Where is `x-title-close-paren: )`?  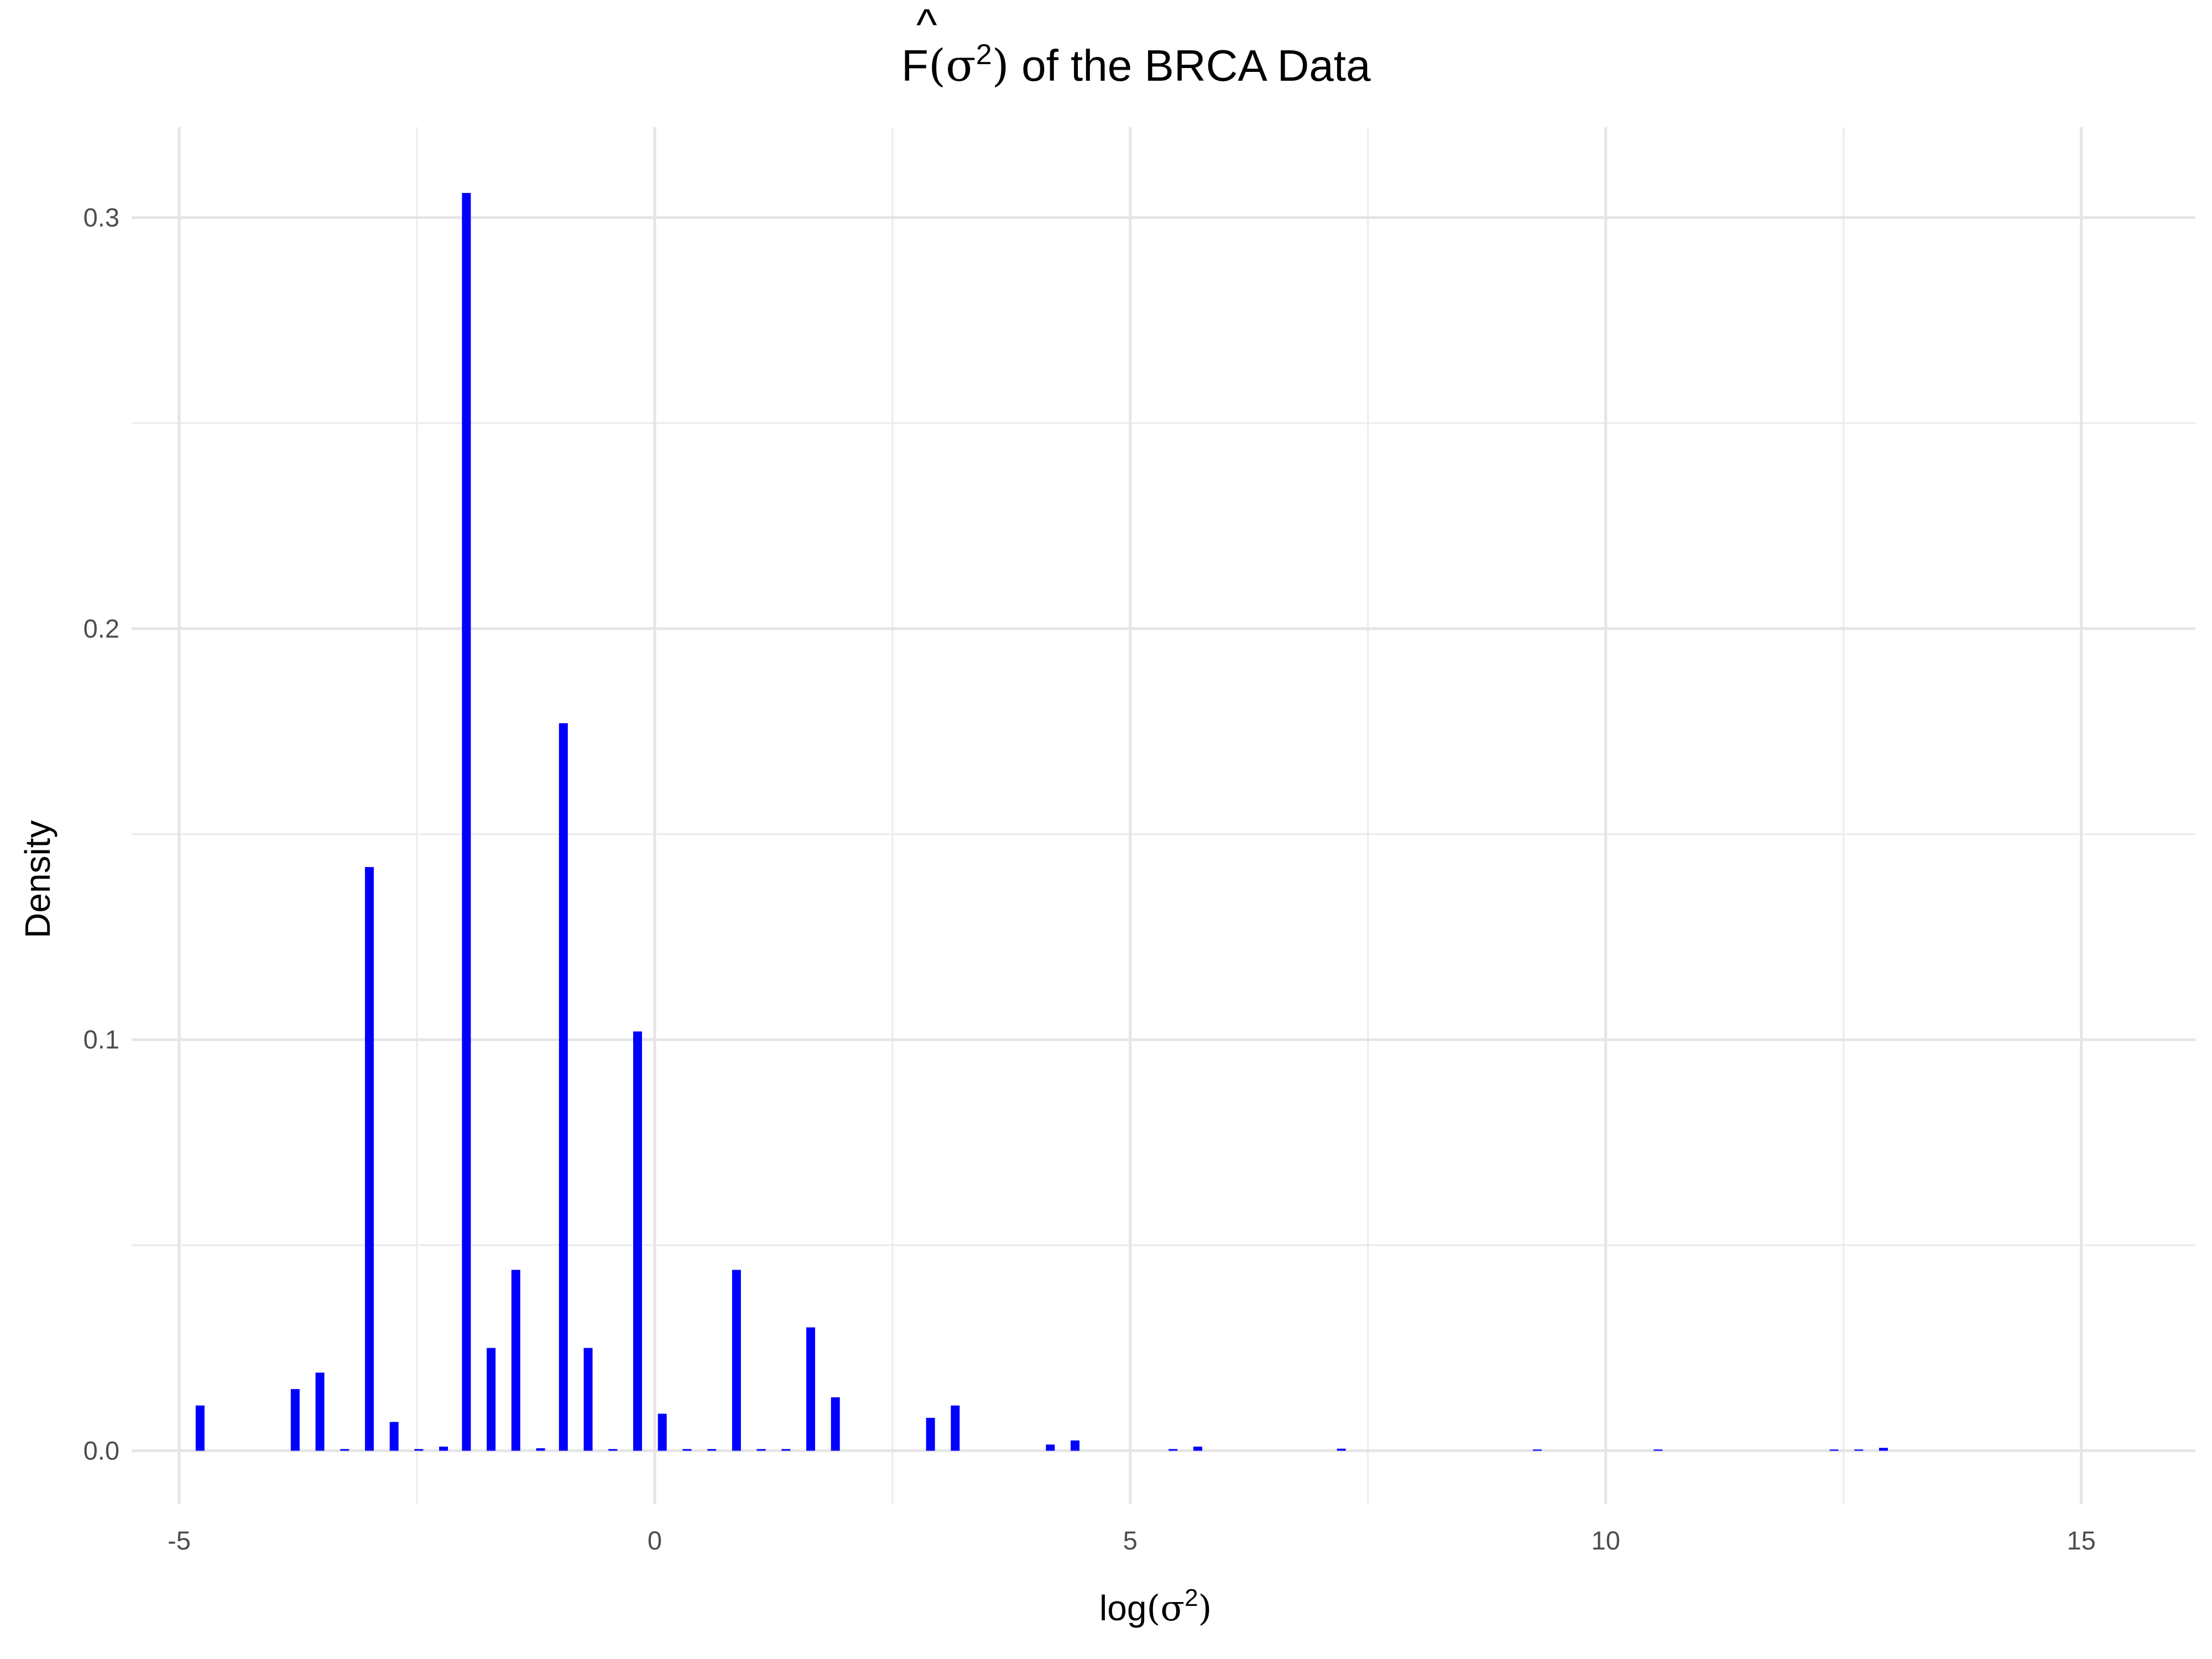 x-title-close-paren: ) is located at coordinates (1205, 1609).